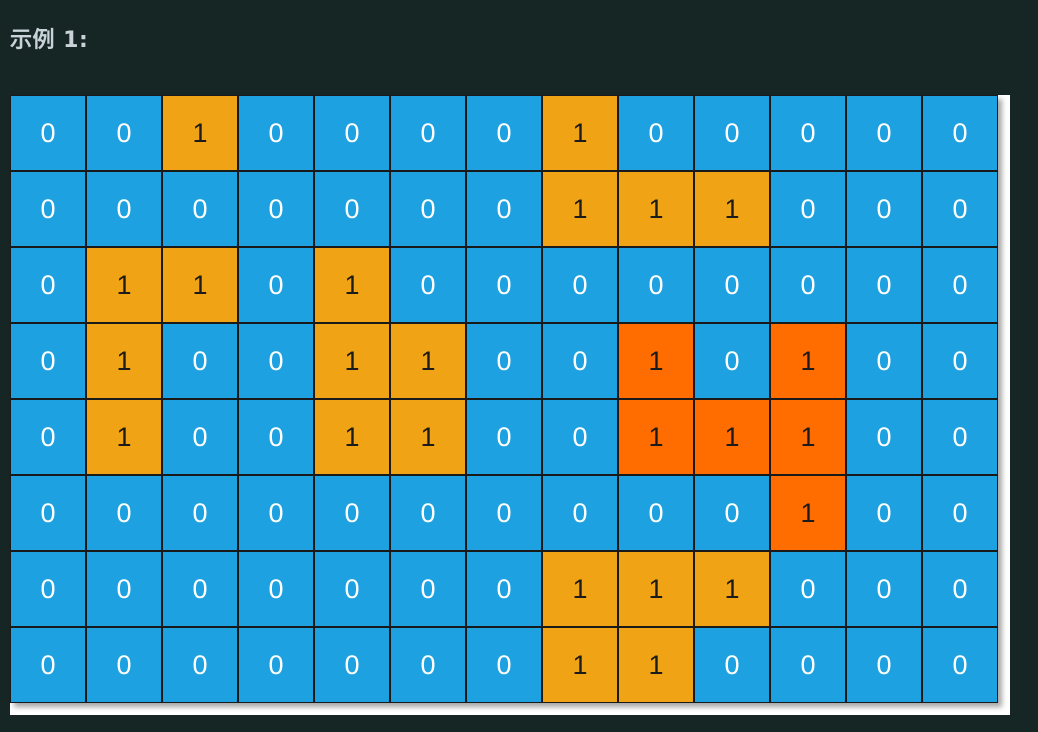 The height and width of the screenshot is (732, 1038). What do you see at coordinates (49, 40) in the screenshot?
I see `example-title: 示例 1:` at bounding box center [49, 40].